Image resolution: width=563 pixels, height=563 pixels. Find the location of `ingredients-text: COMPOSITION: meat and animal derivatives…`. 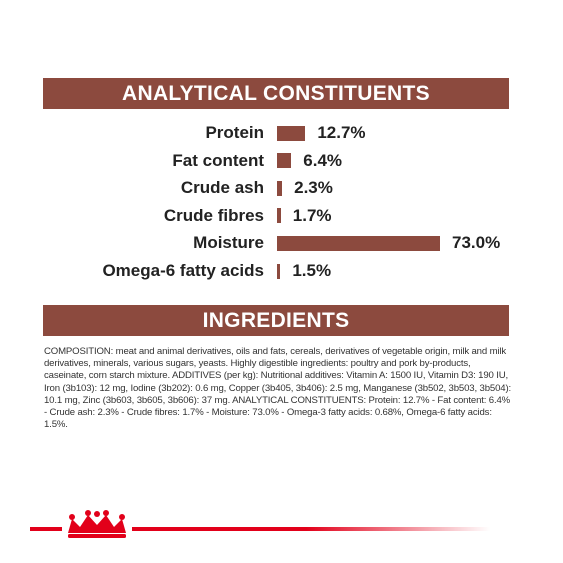

ingredients-text: COMPOSITION: meat and animal derivatives… is located at coordinates (278, 388).